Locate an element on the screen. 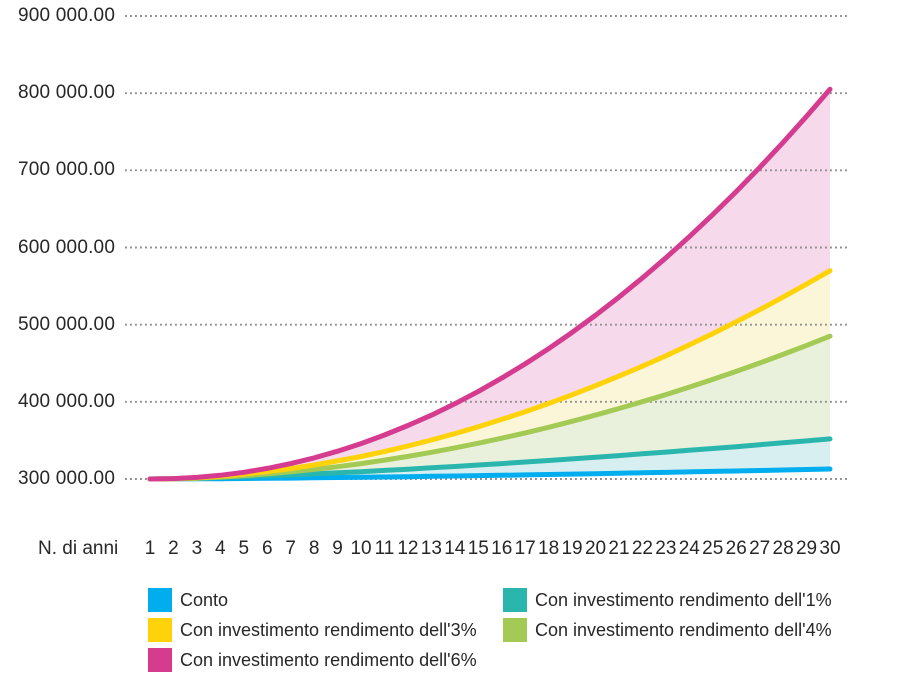 The image size is (900, 674). y-tick-label: 800 000.00 is located at coordinates (67, 93).